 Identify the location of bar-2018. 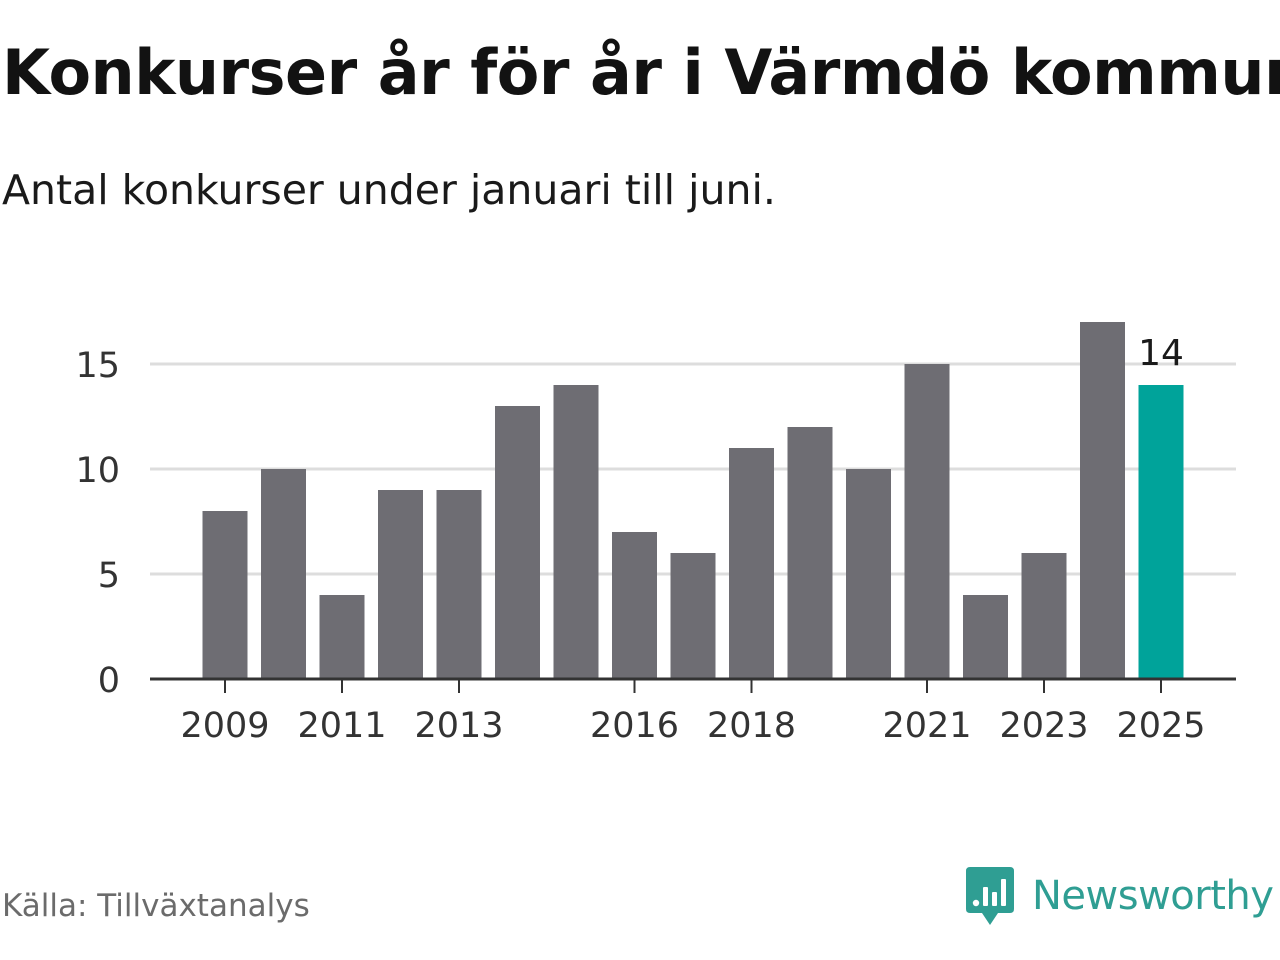
(751, 563).